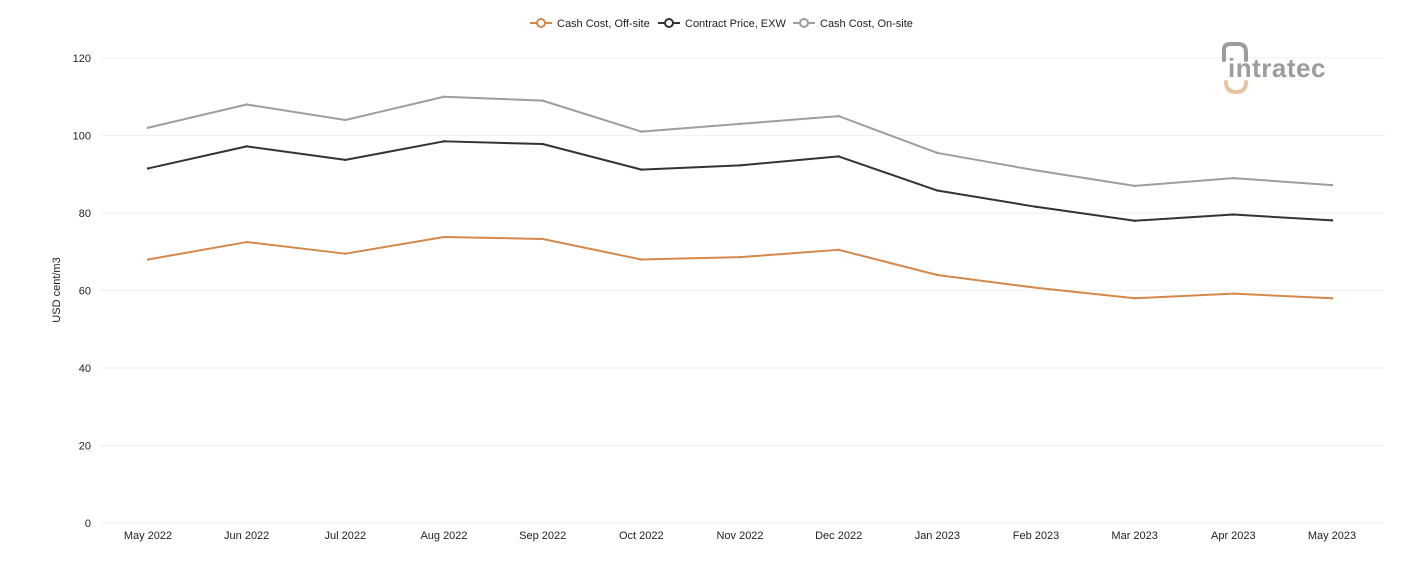 This screenshot has width=1401, height=561. Describe the element at coordinates (346, 536) in the screenshot. I see `x-tick-label: Jul 2022` at that location.